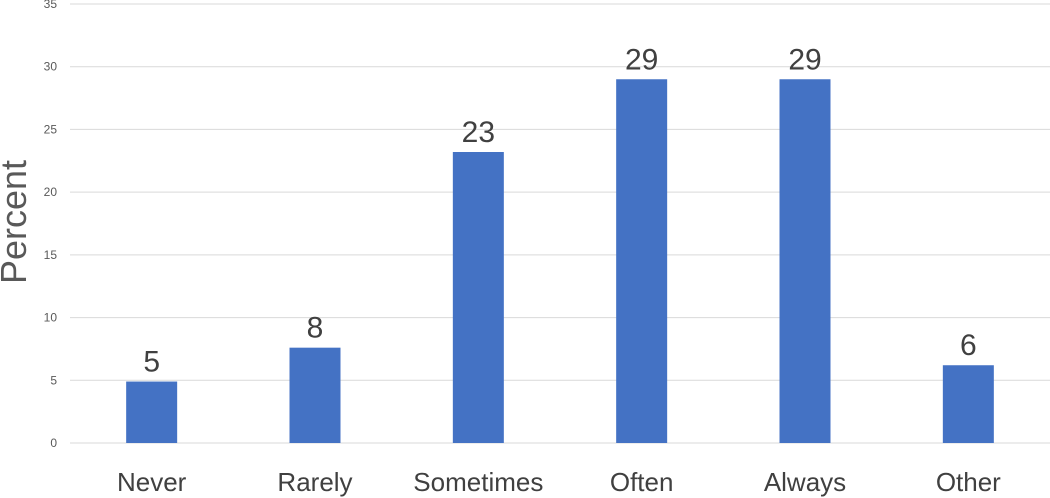 The height and width of the screenshot is (498, 1050). Describe the element at coordinates (51, 192) in the screenshot. I see `y-tick-label: 20` at that location.